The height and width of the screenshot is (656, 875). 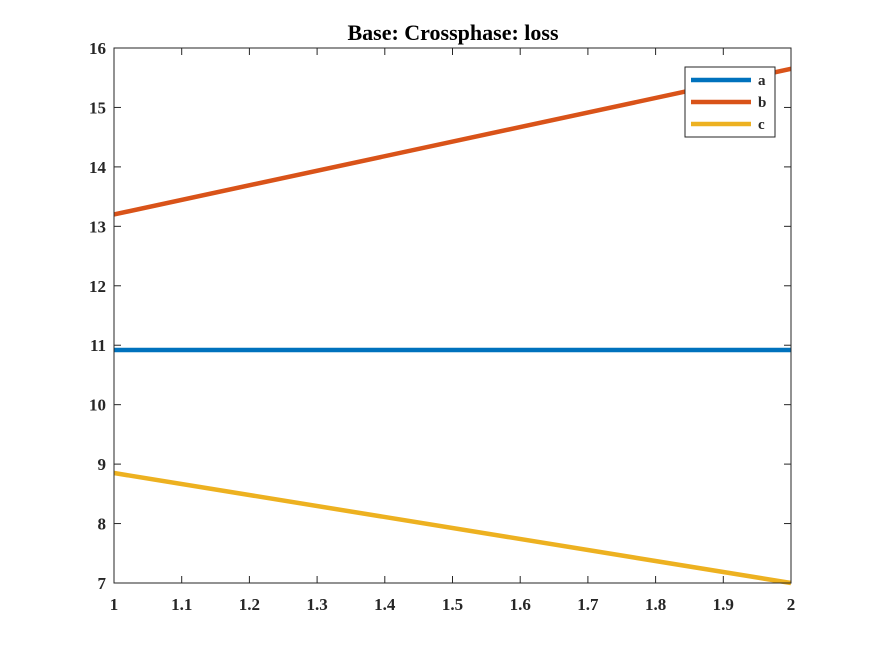 I want to click on y-tick-label: 15, so click(x=97, y=107).